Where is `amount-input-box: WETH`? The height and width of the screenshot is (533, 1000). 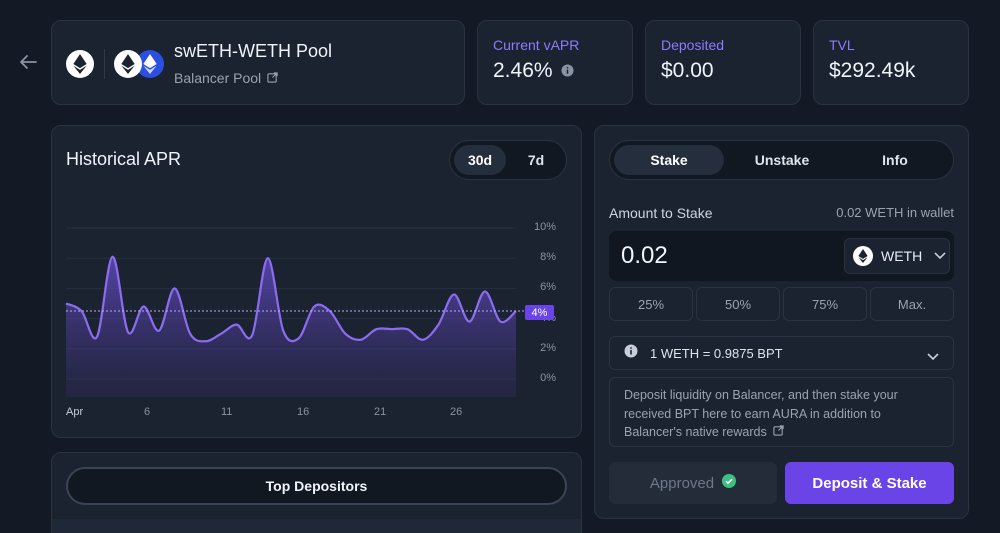
amount-input-box: WETH is located at coordinates (781, 256).